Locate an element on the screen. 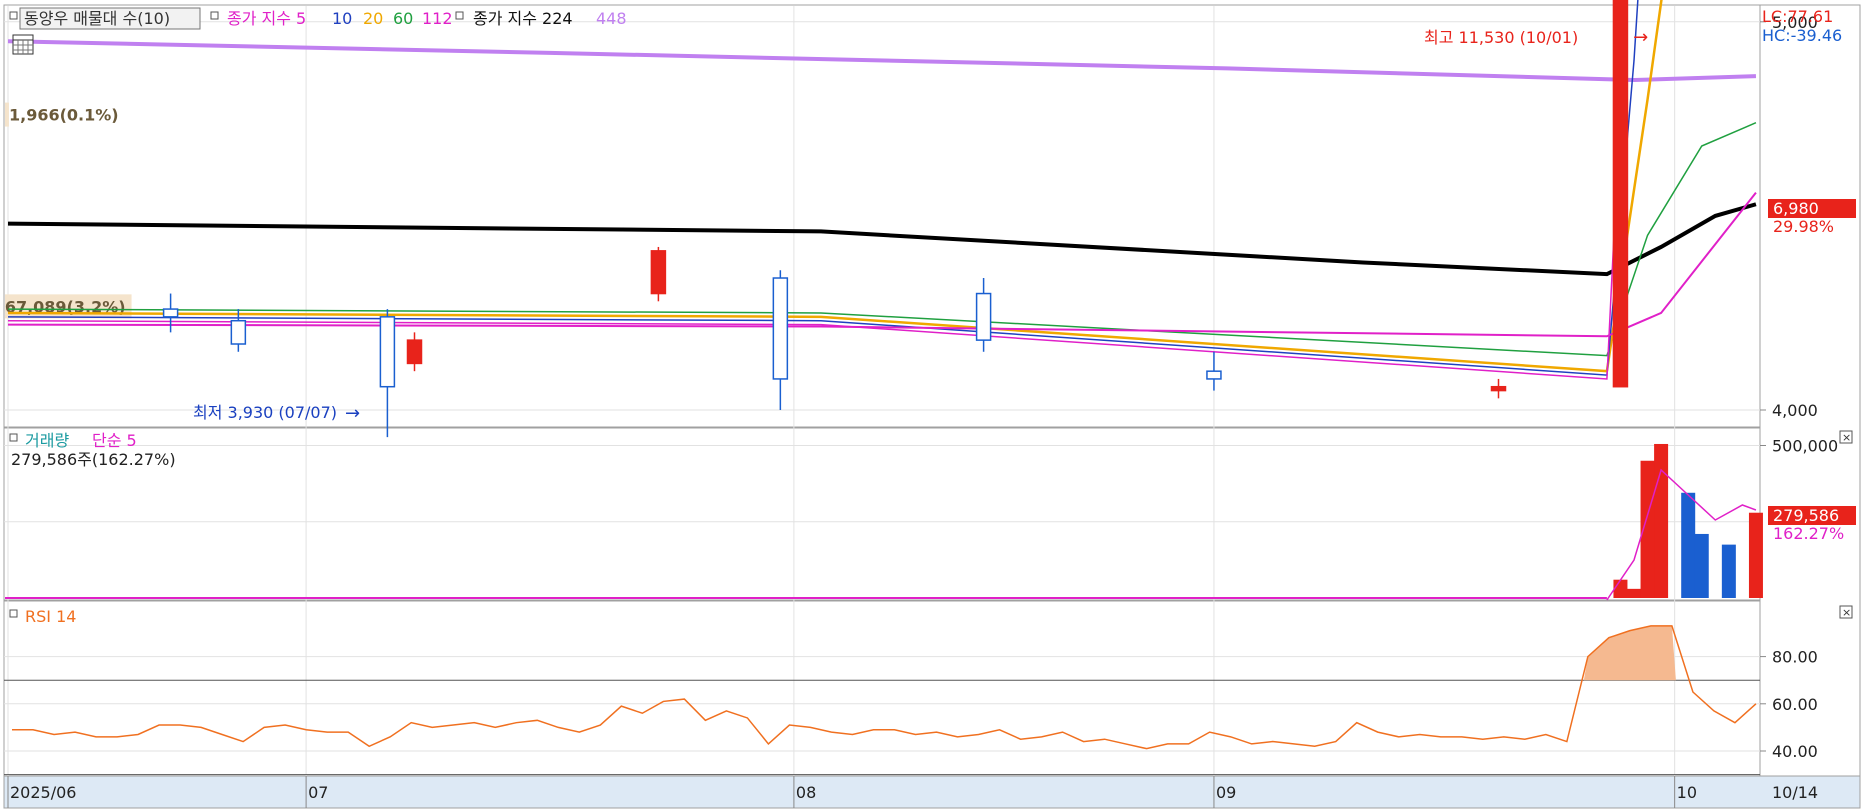 The height and width of the screenshot is (810, 1861). x-axis-last-label: 10/14 is located at coordinates (1795, 792).